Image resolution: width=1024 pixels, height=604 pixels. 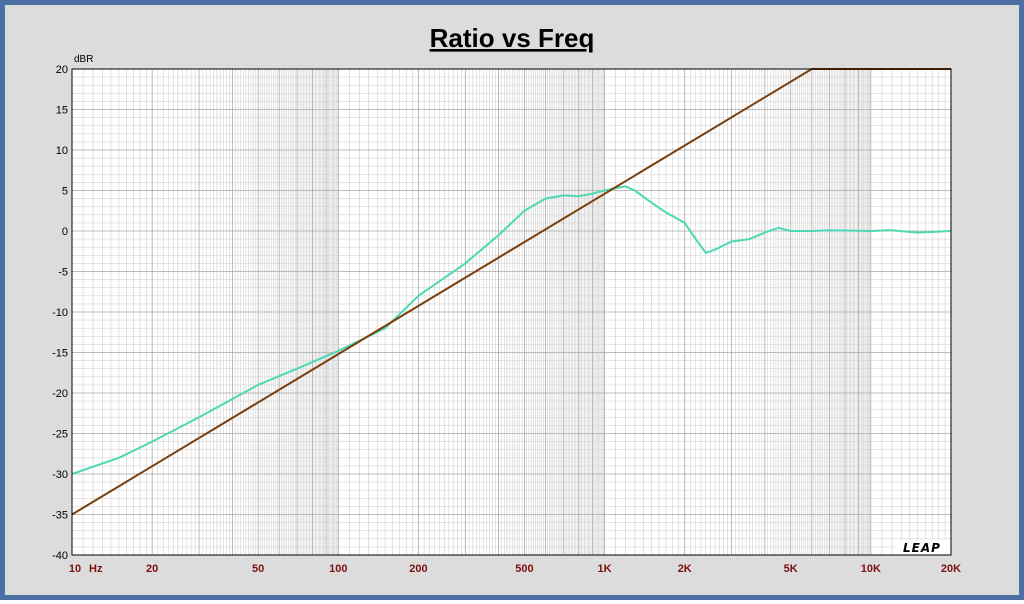 I want to click on x-axis: 10 20 50 100 200 500 1K 2K 5K 10K 20K, so click(x=515, y=569).